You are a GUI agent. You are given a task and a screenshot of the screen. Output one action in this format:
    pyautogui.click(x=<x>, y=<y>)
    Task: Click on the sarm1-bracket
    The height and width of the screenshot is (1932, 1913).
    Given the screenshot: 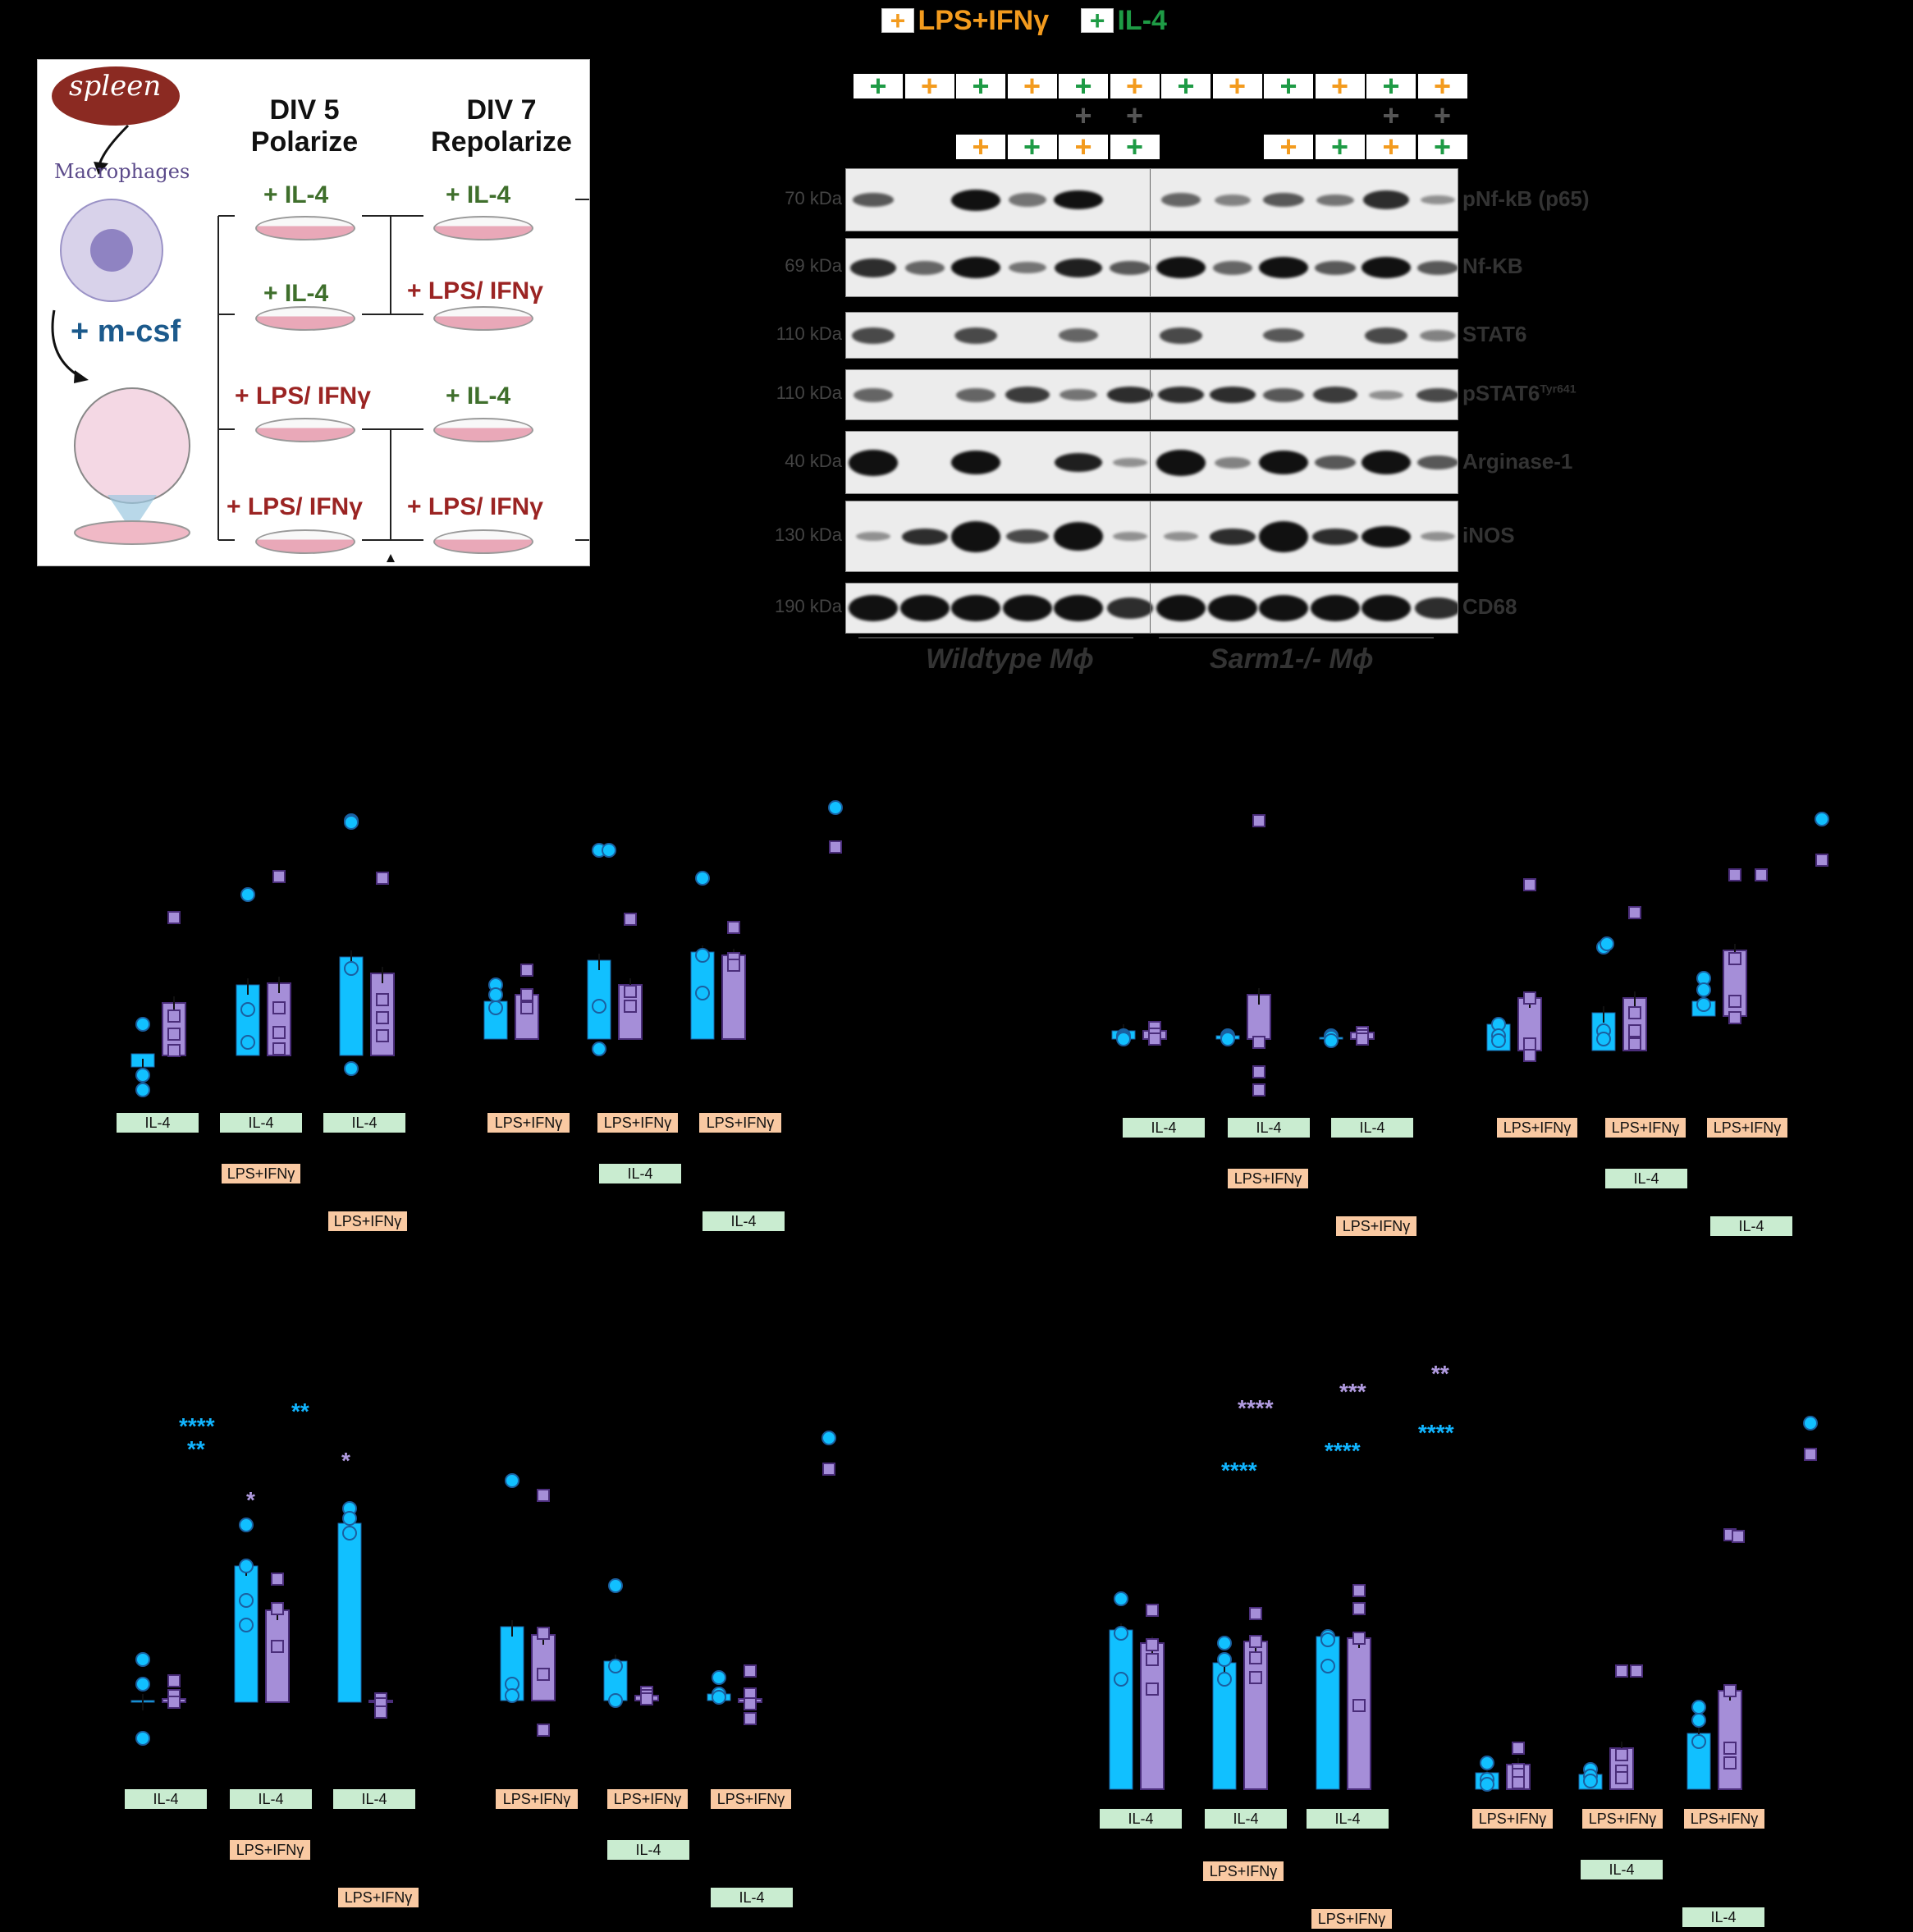 What is the action you would take?
    pyautogui.click(x=1296, y=638)
    